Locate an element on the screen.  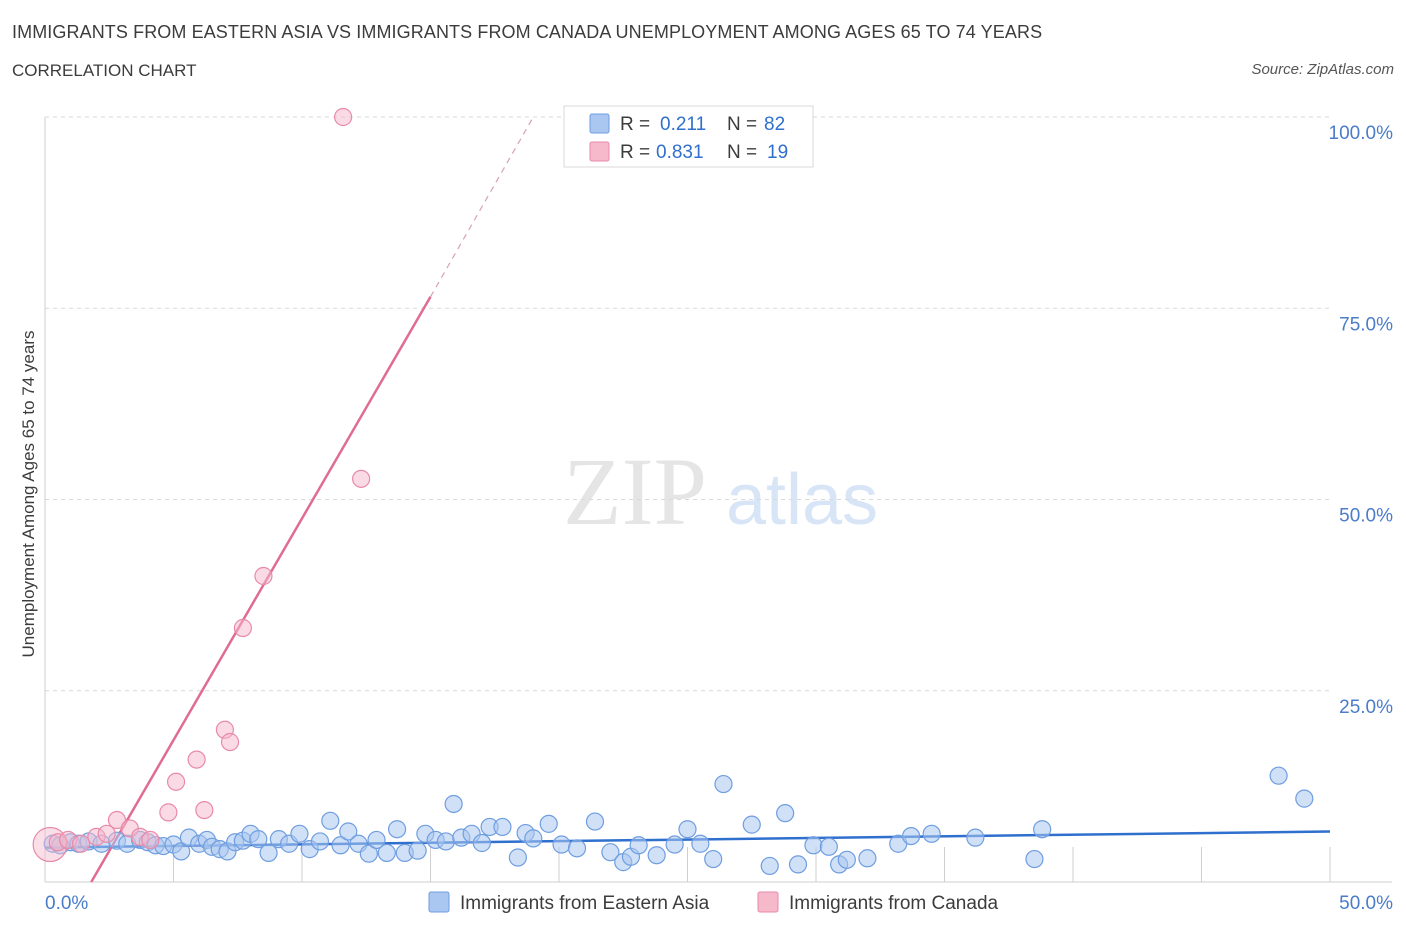
legend-r-value-2: 0.831 is located at coordinates (680, 152).